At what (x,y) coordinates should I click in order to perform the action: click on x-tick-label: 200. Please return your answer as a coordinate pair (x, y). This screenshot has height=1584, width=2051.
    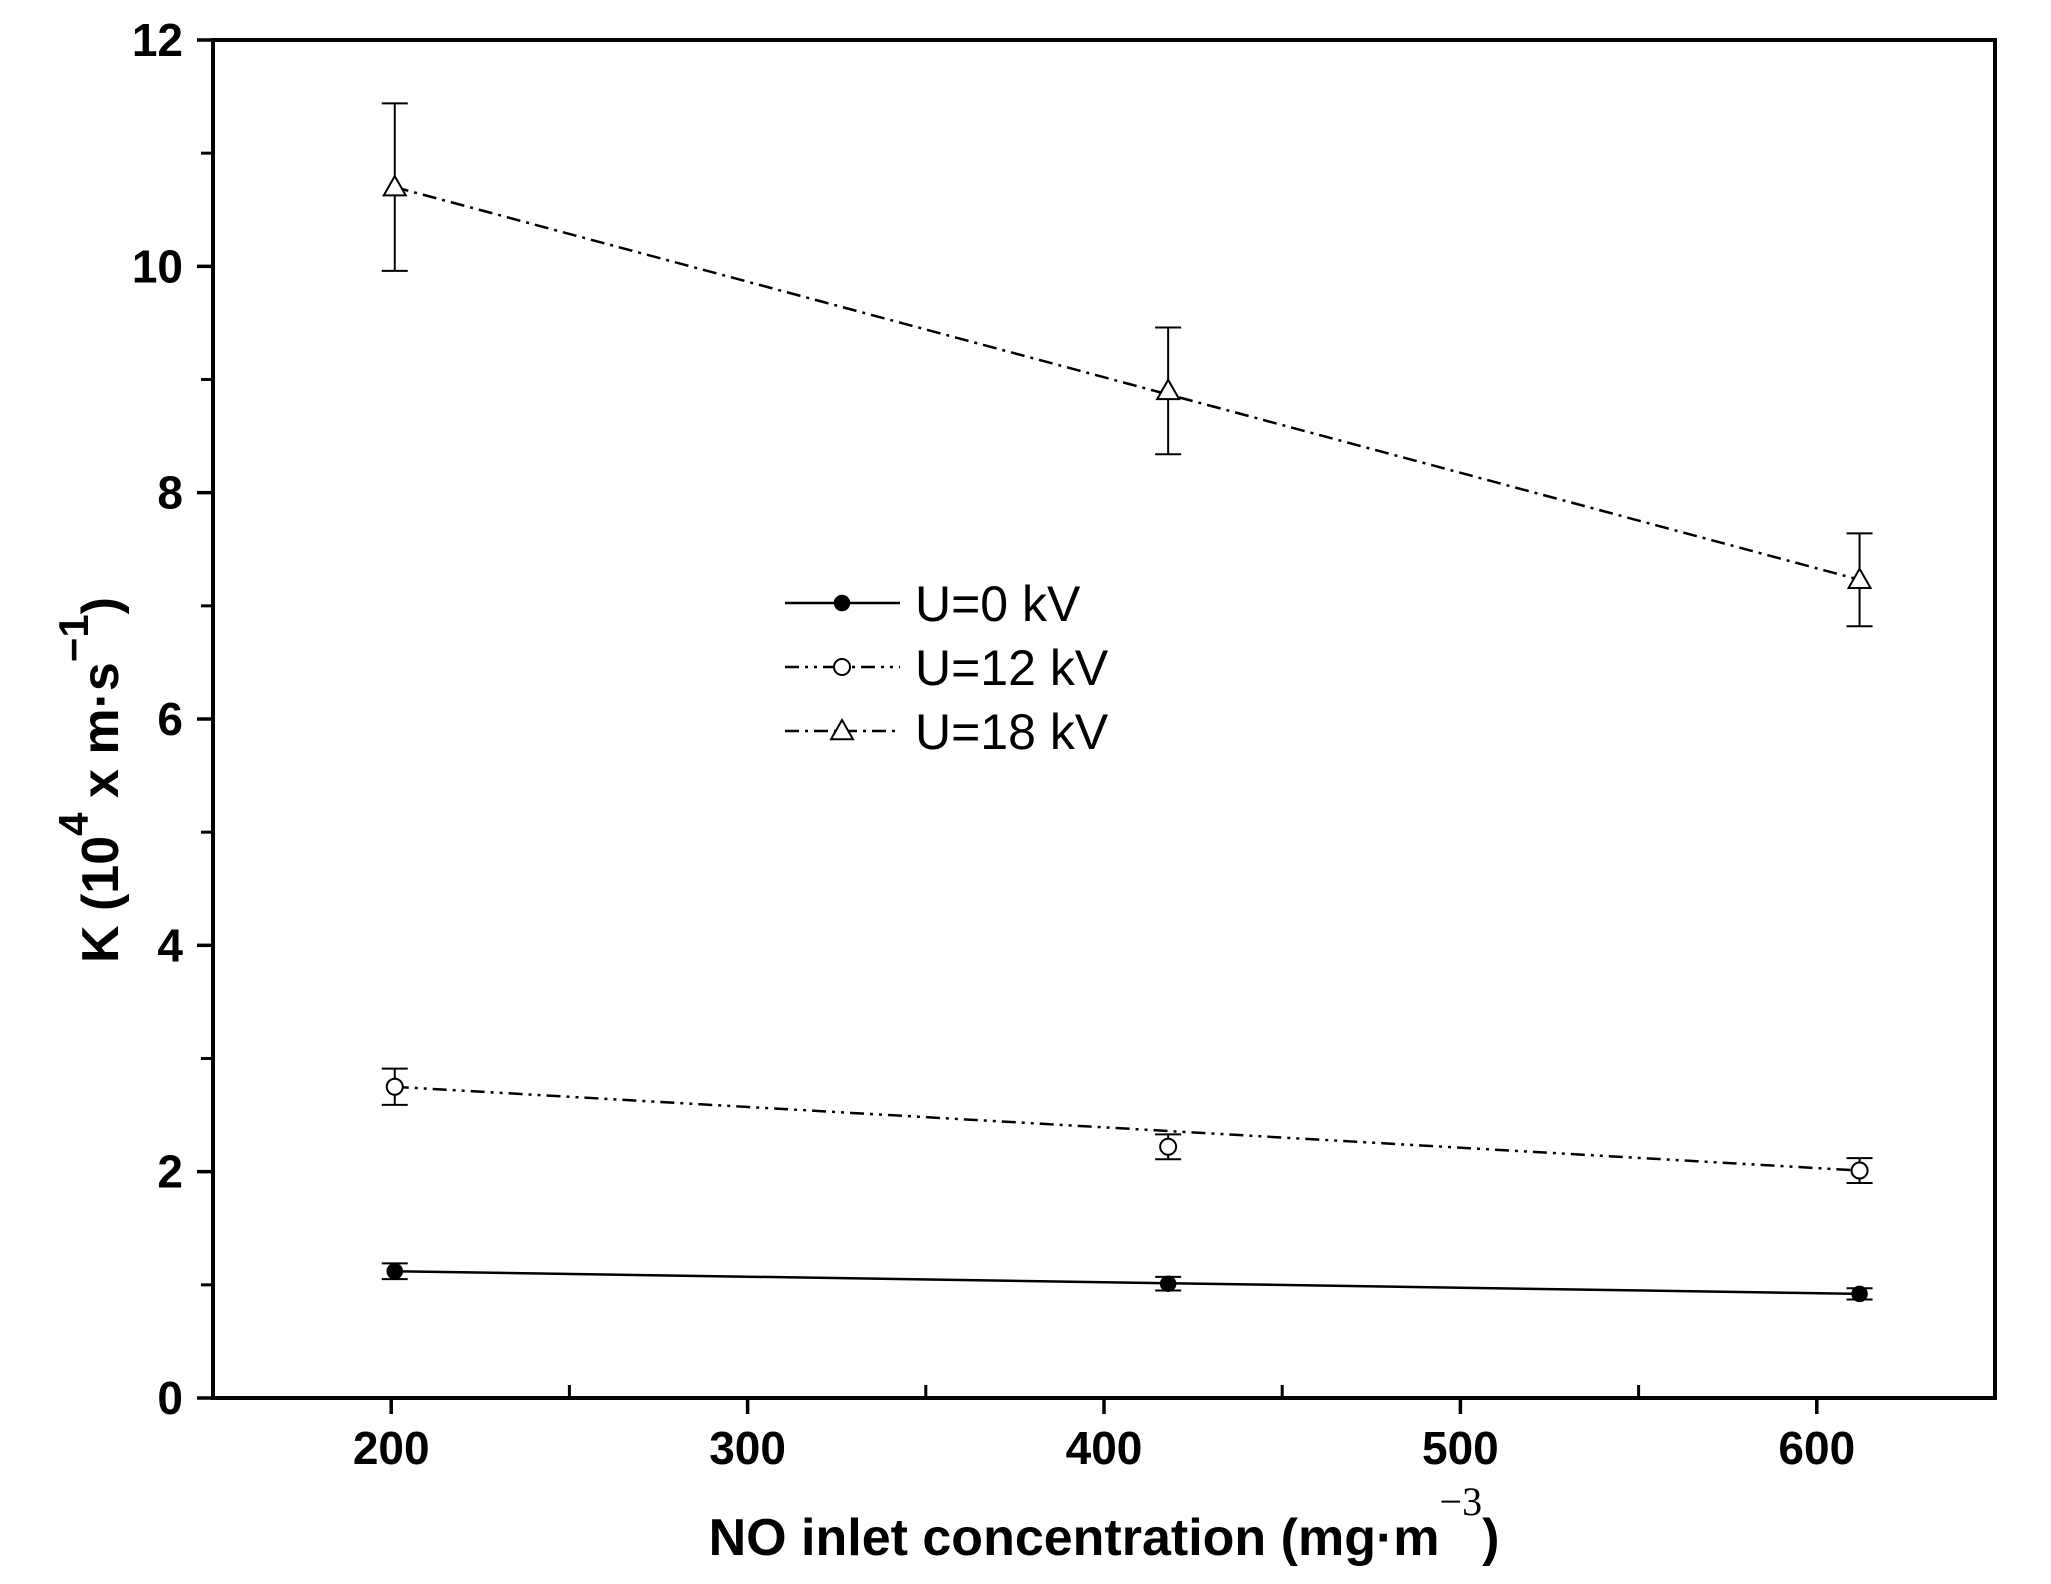
    Looking at the image, I should click on (391, 1448).